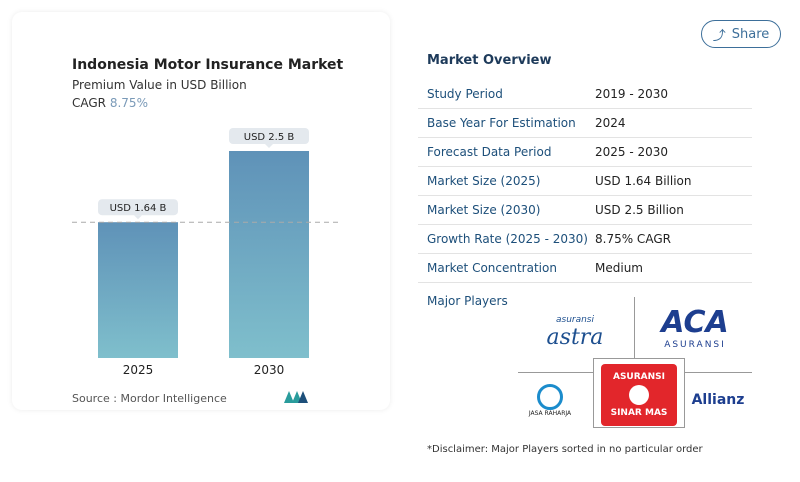 This screenshot has width=800, height=482. I want to click on logo-sinar-mas: ASURANSI SINAR MAS, so click(639, 395).